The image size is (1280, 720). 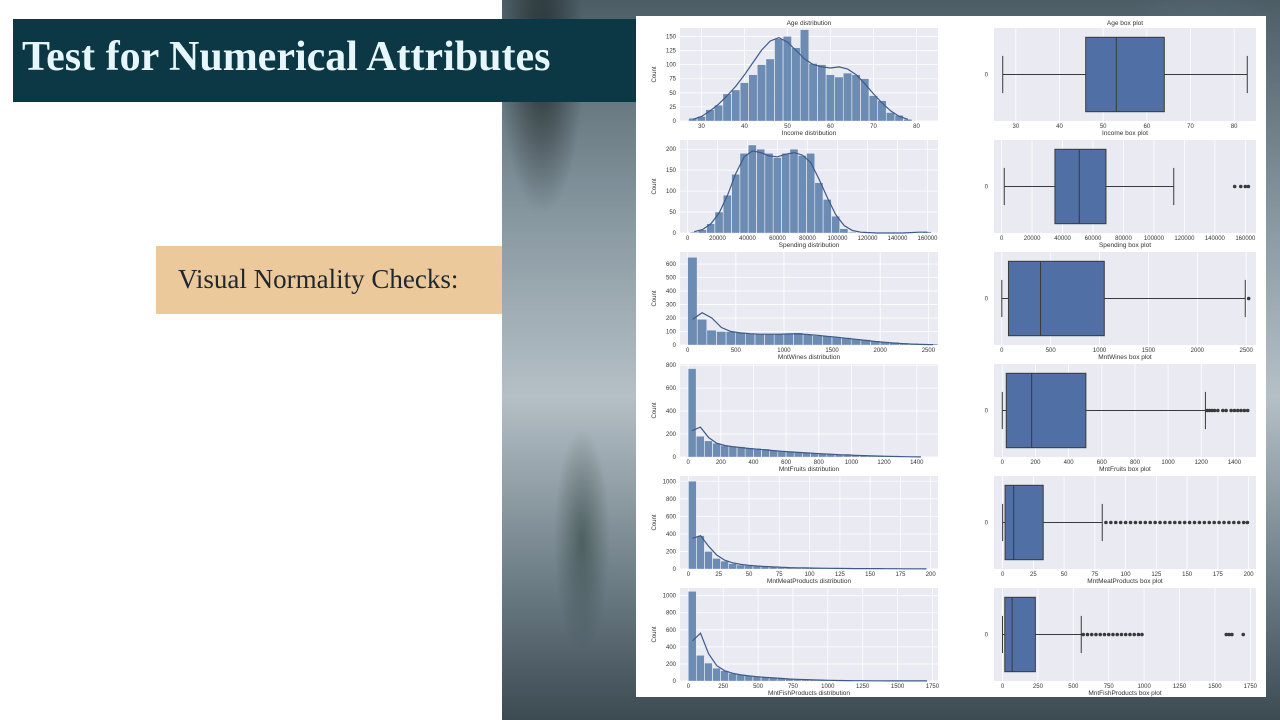 What do you see at coordinates (672, 108) in the screenshot?
I see `y-tick-label: 25` at bounding box center [672, 108].